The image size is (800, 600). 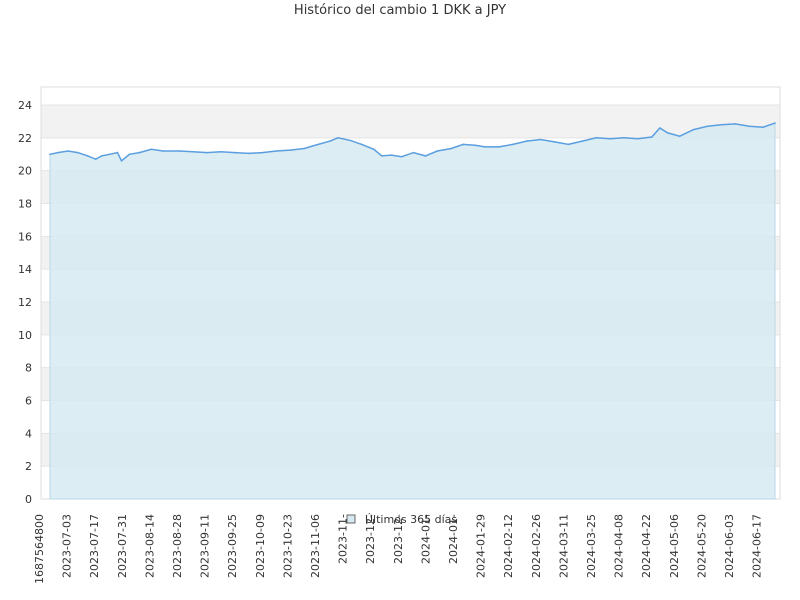 I want to click on legend-swatch, so click(x=351, y=519).